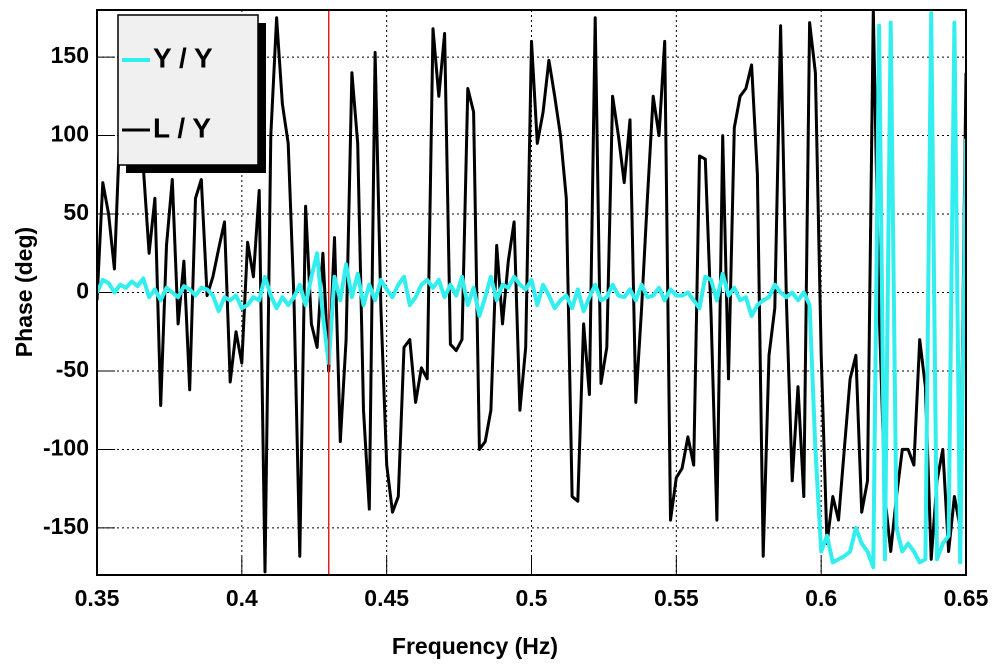  What do you see at coordinates (66, 448) in the screenshot?
I see `y-tick-label: -100` at bounding box center [66, 448].